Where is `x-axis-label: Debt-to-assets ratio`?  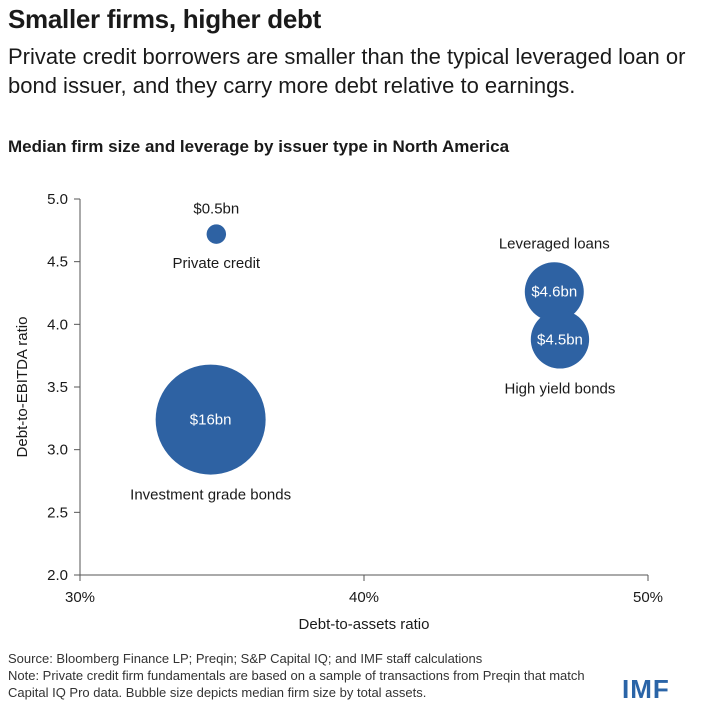 x-axis-label: Debt-to-assets ratio is located at coordinates (364, 624).